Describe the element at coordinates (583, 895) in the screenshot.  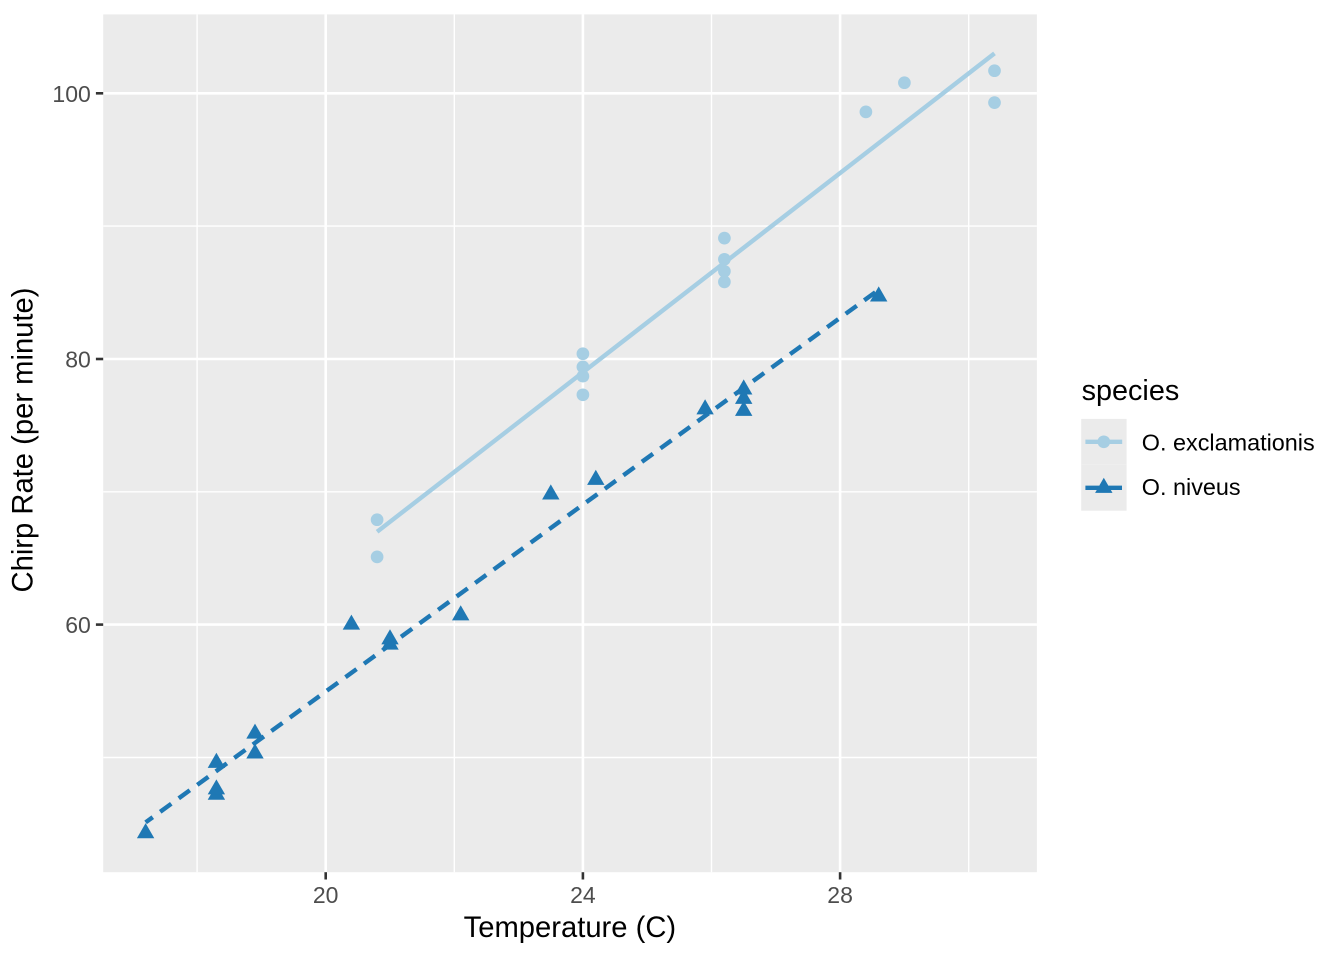
I see `svg-text: 24` at that location.